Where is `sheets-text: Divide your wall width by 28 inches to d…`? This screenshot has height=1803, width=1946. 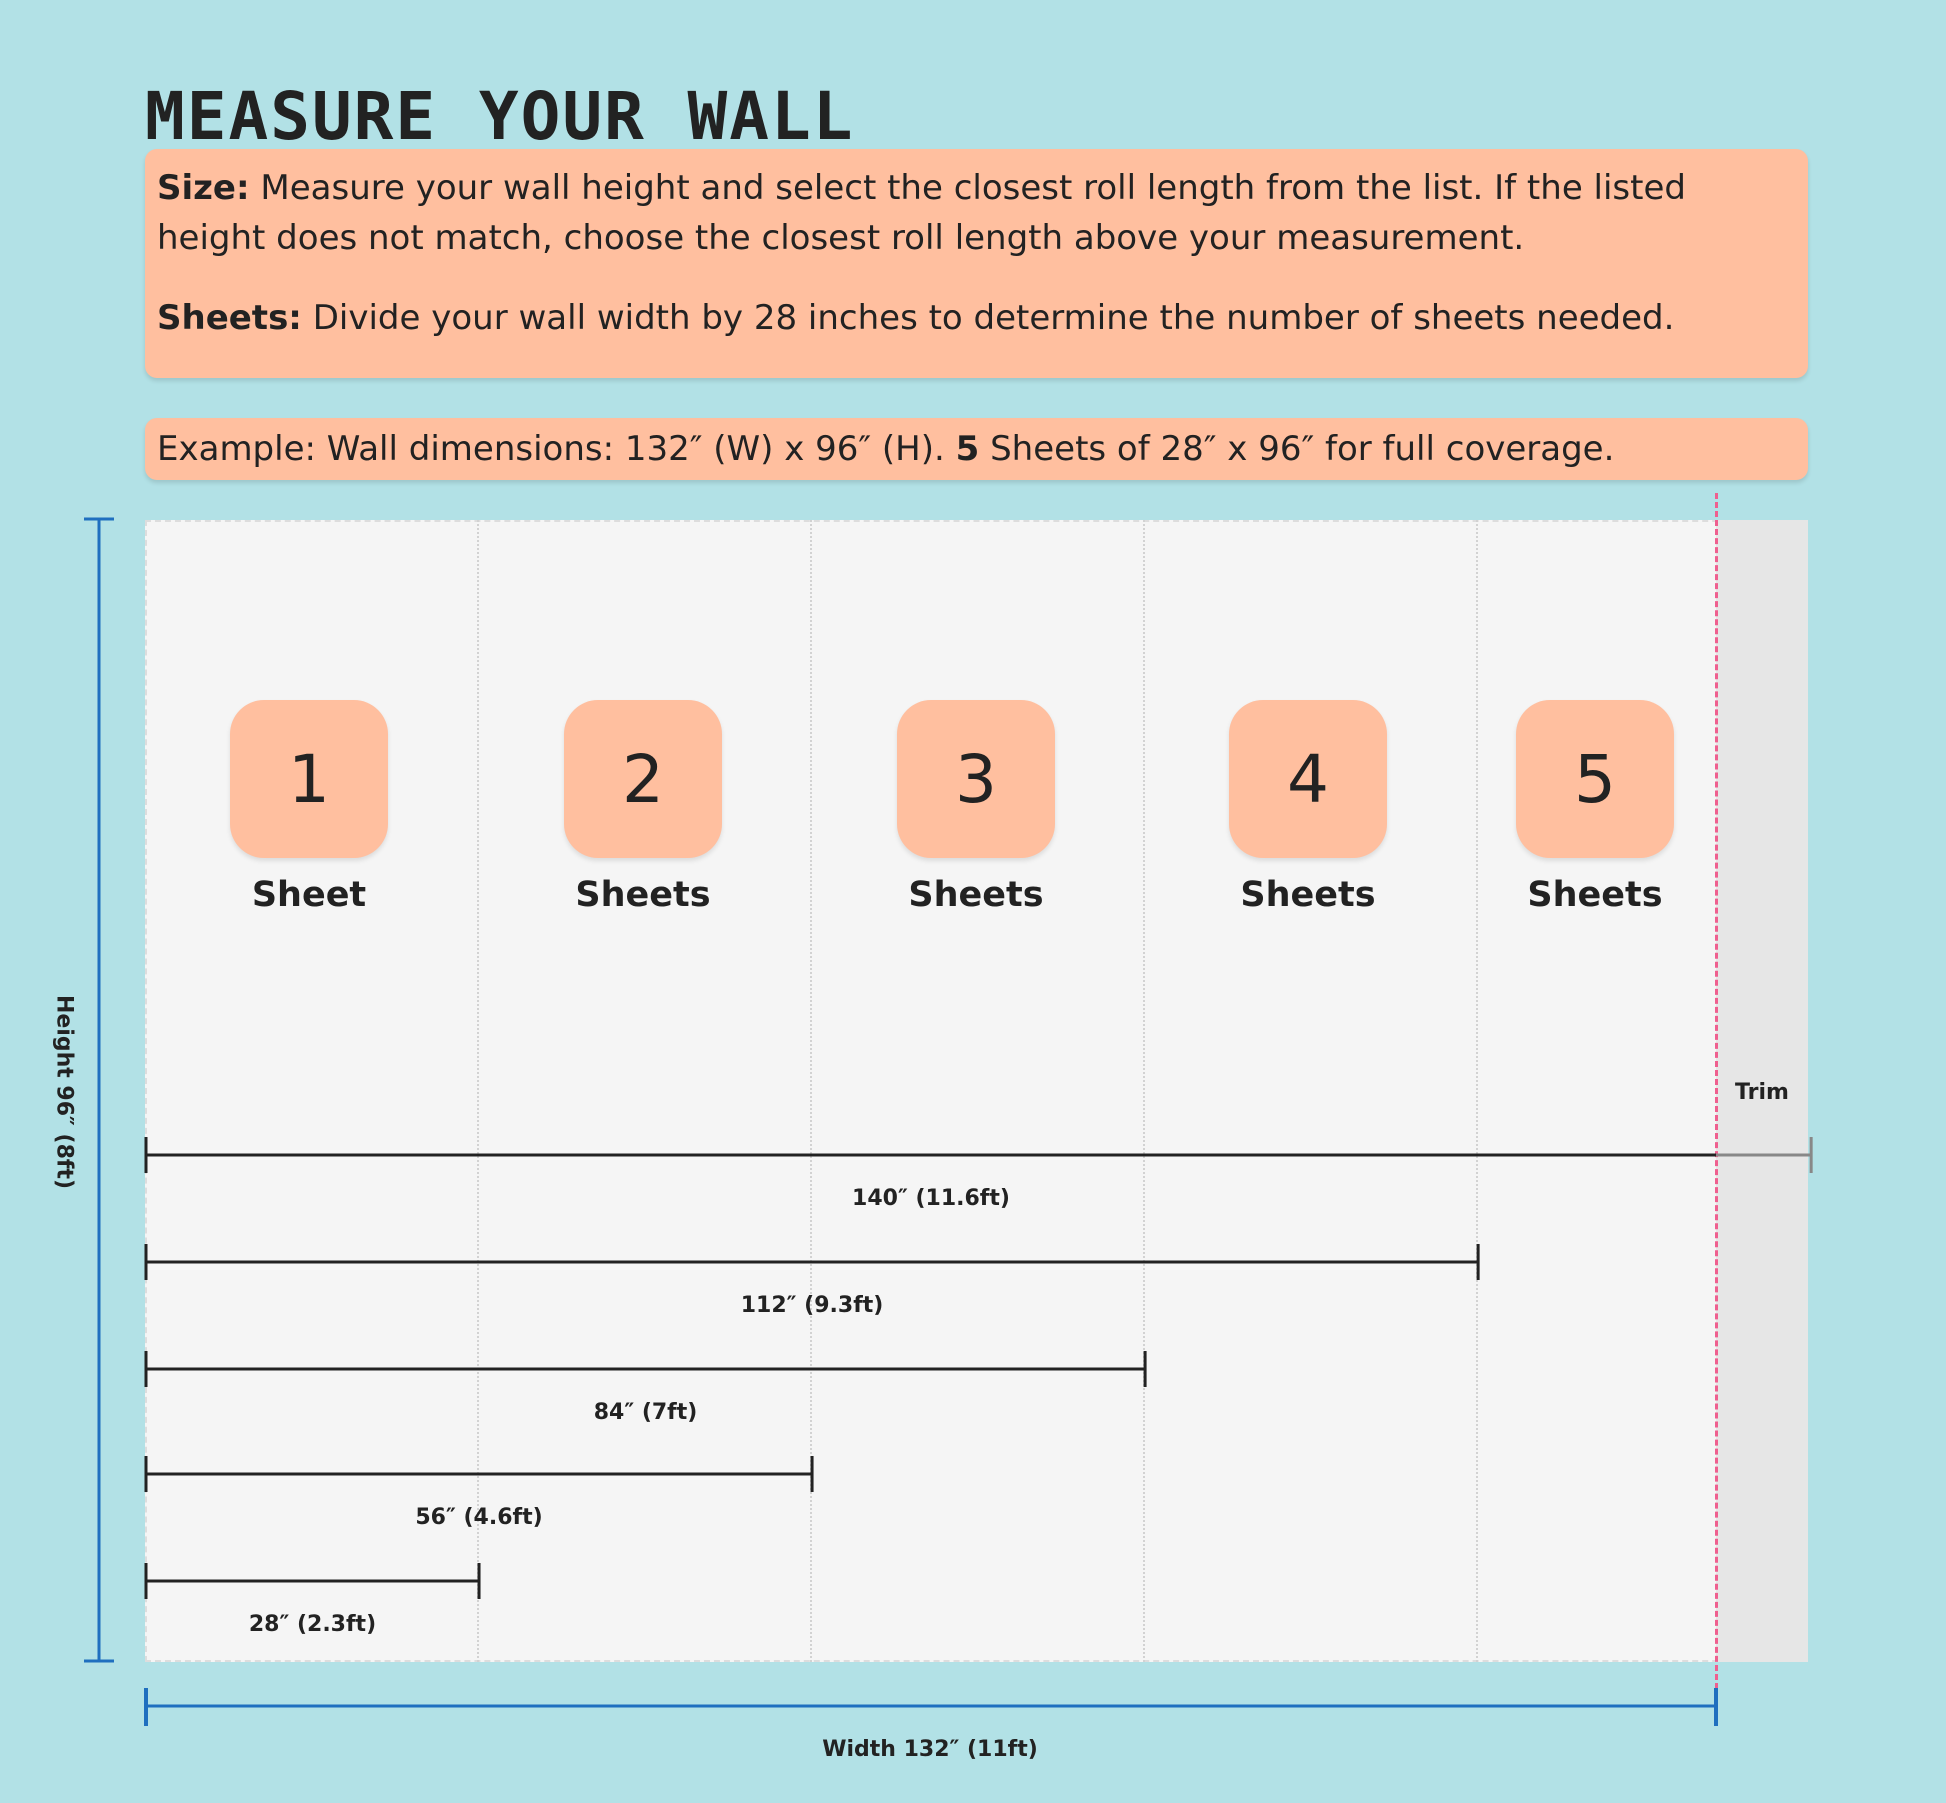
sheets-text: Divide your wall width by 28 inches to d… is located at coordinates (988, 318).